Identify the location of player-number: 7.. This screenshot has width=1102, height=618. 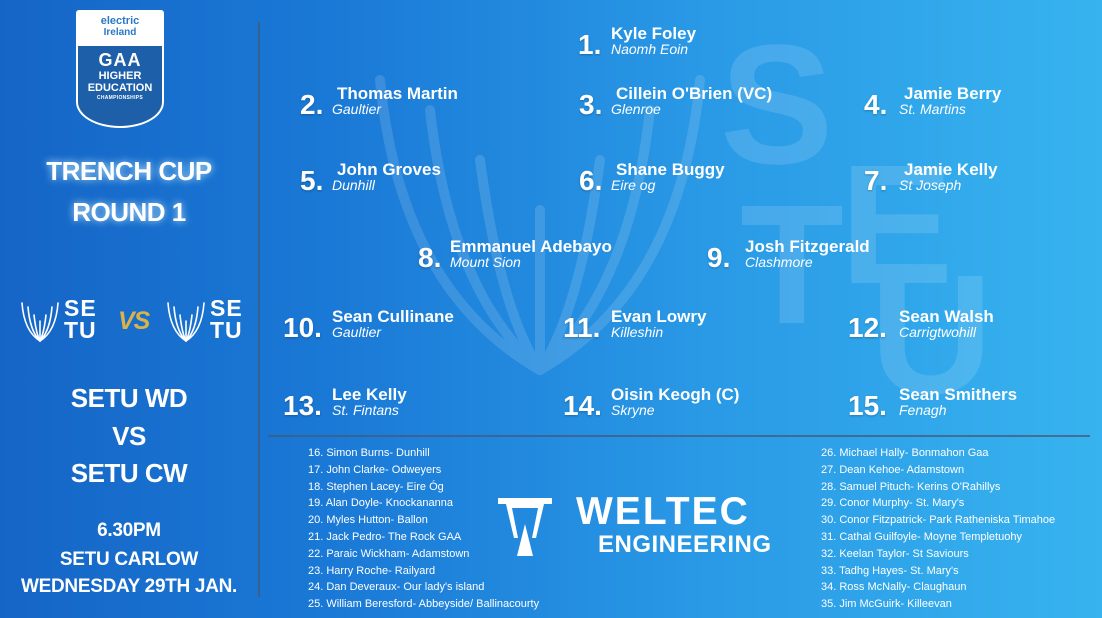
(876, 180).